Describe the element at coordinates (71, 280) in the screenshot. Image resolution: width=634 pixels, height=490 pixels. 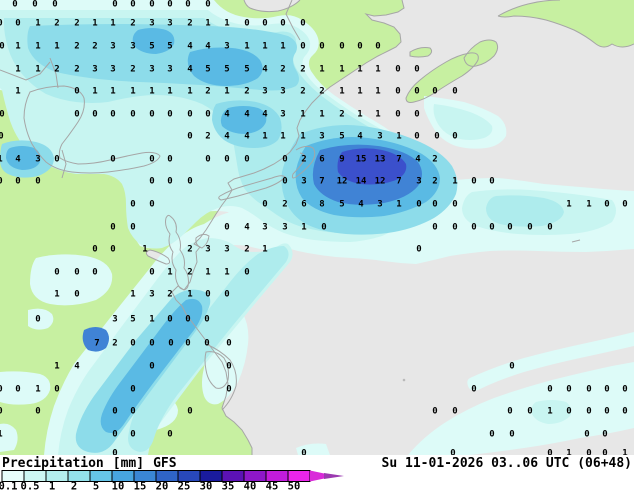
I see `precip-01mm-coastal-spot-e` at that location.